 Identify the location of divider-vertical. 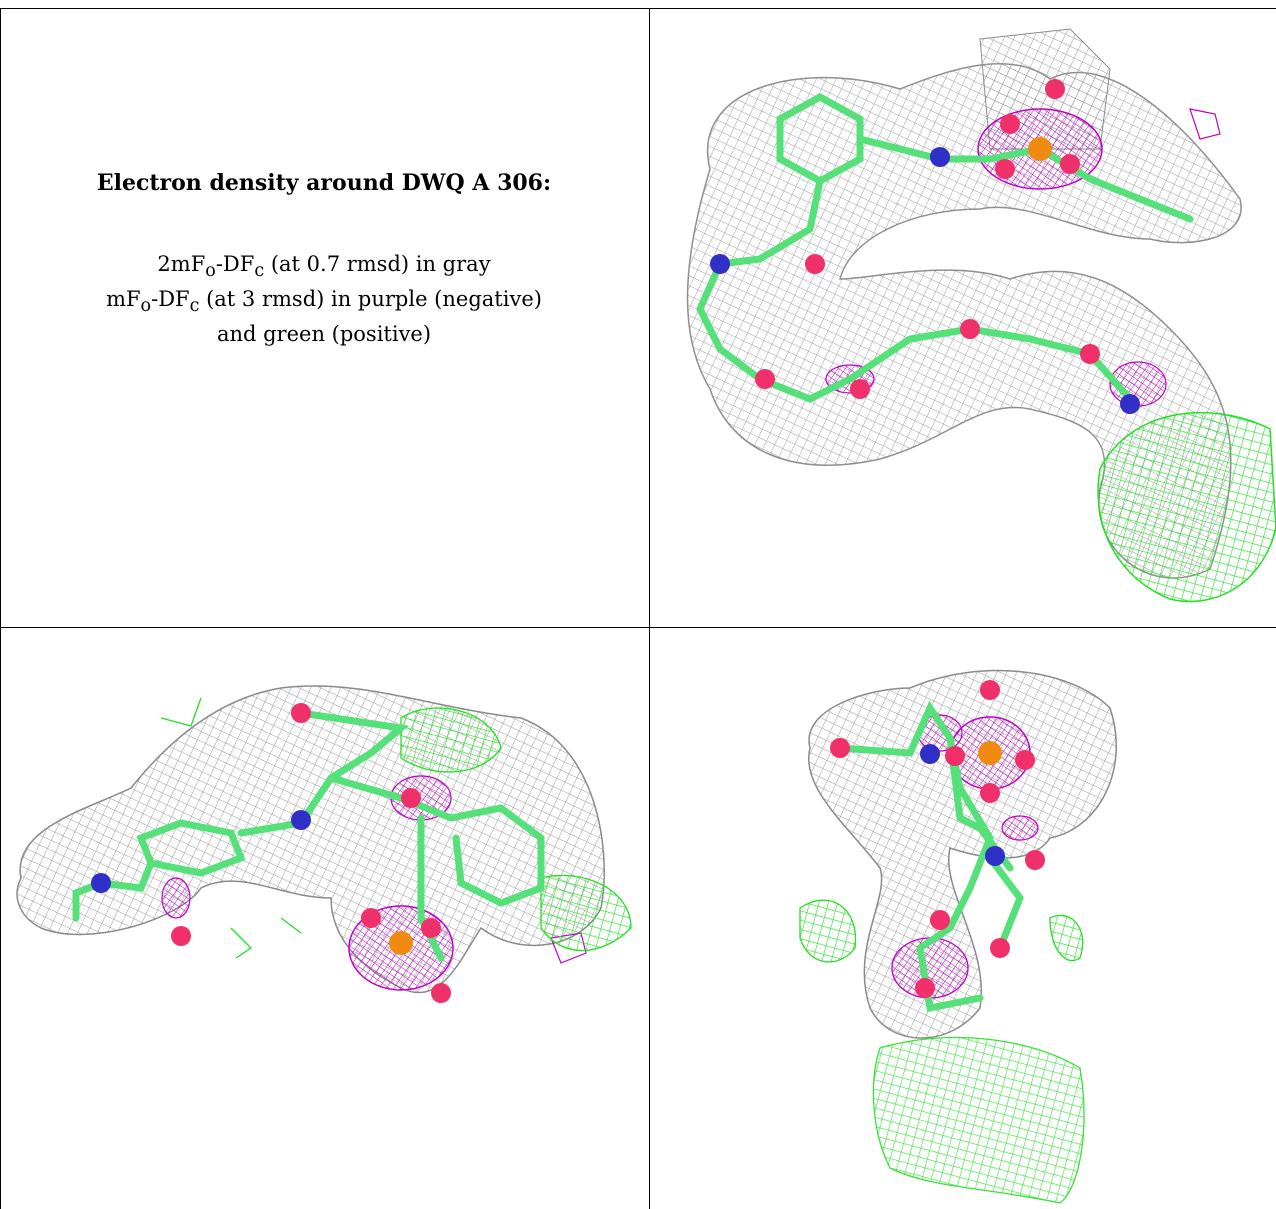
(649, 608).